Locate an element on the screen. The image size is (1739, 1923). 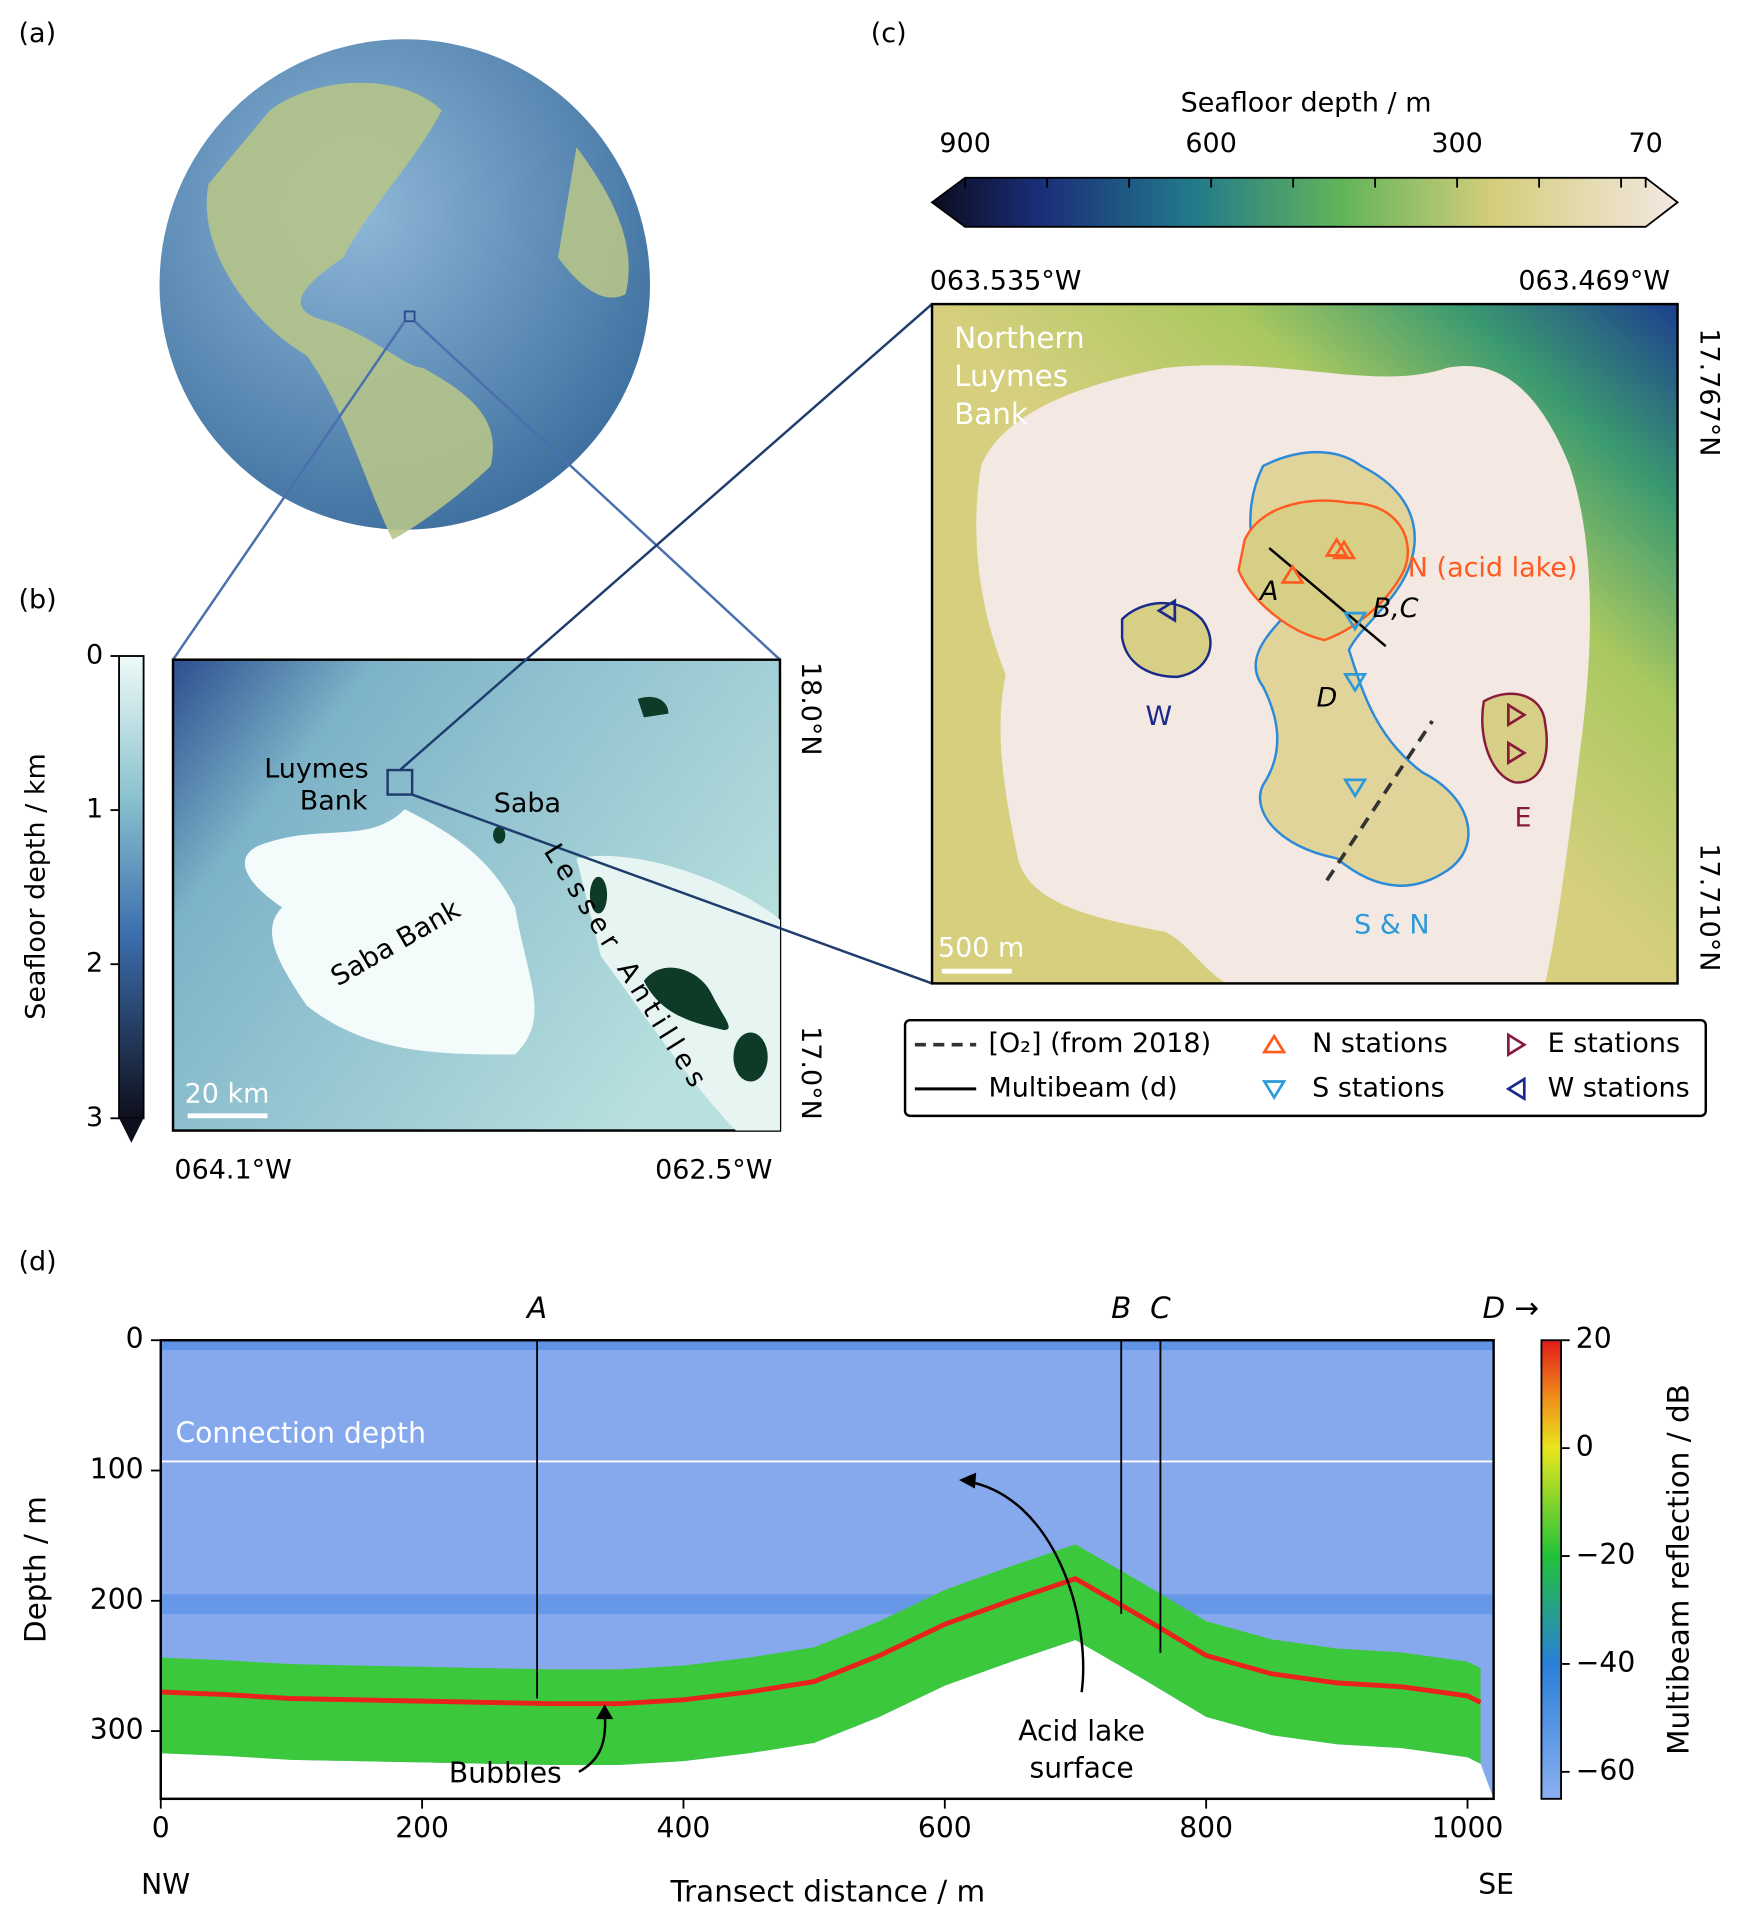
colorbar-tick-label: 20 is located at coordinates (1594, 1338).